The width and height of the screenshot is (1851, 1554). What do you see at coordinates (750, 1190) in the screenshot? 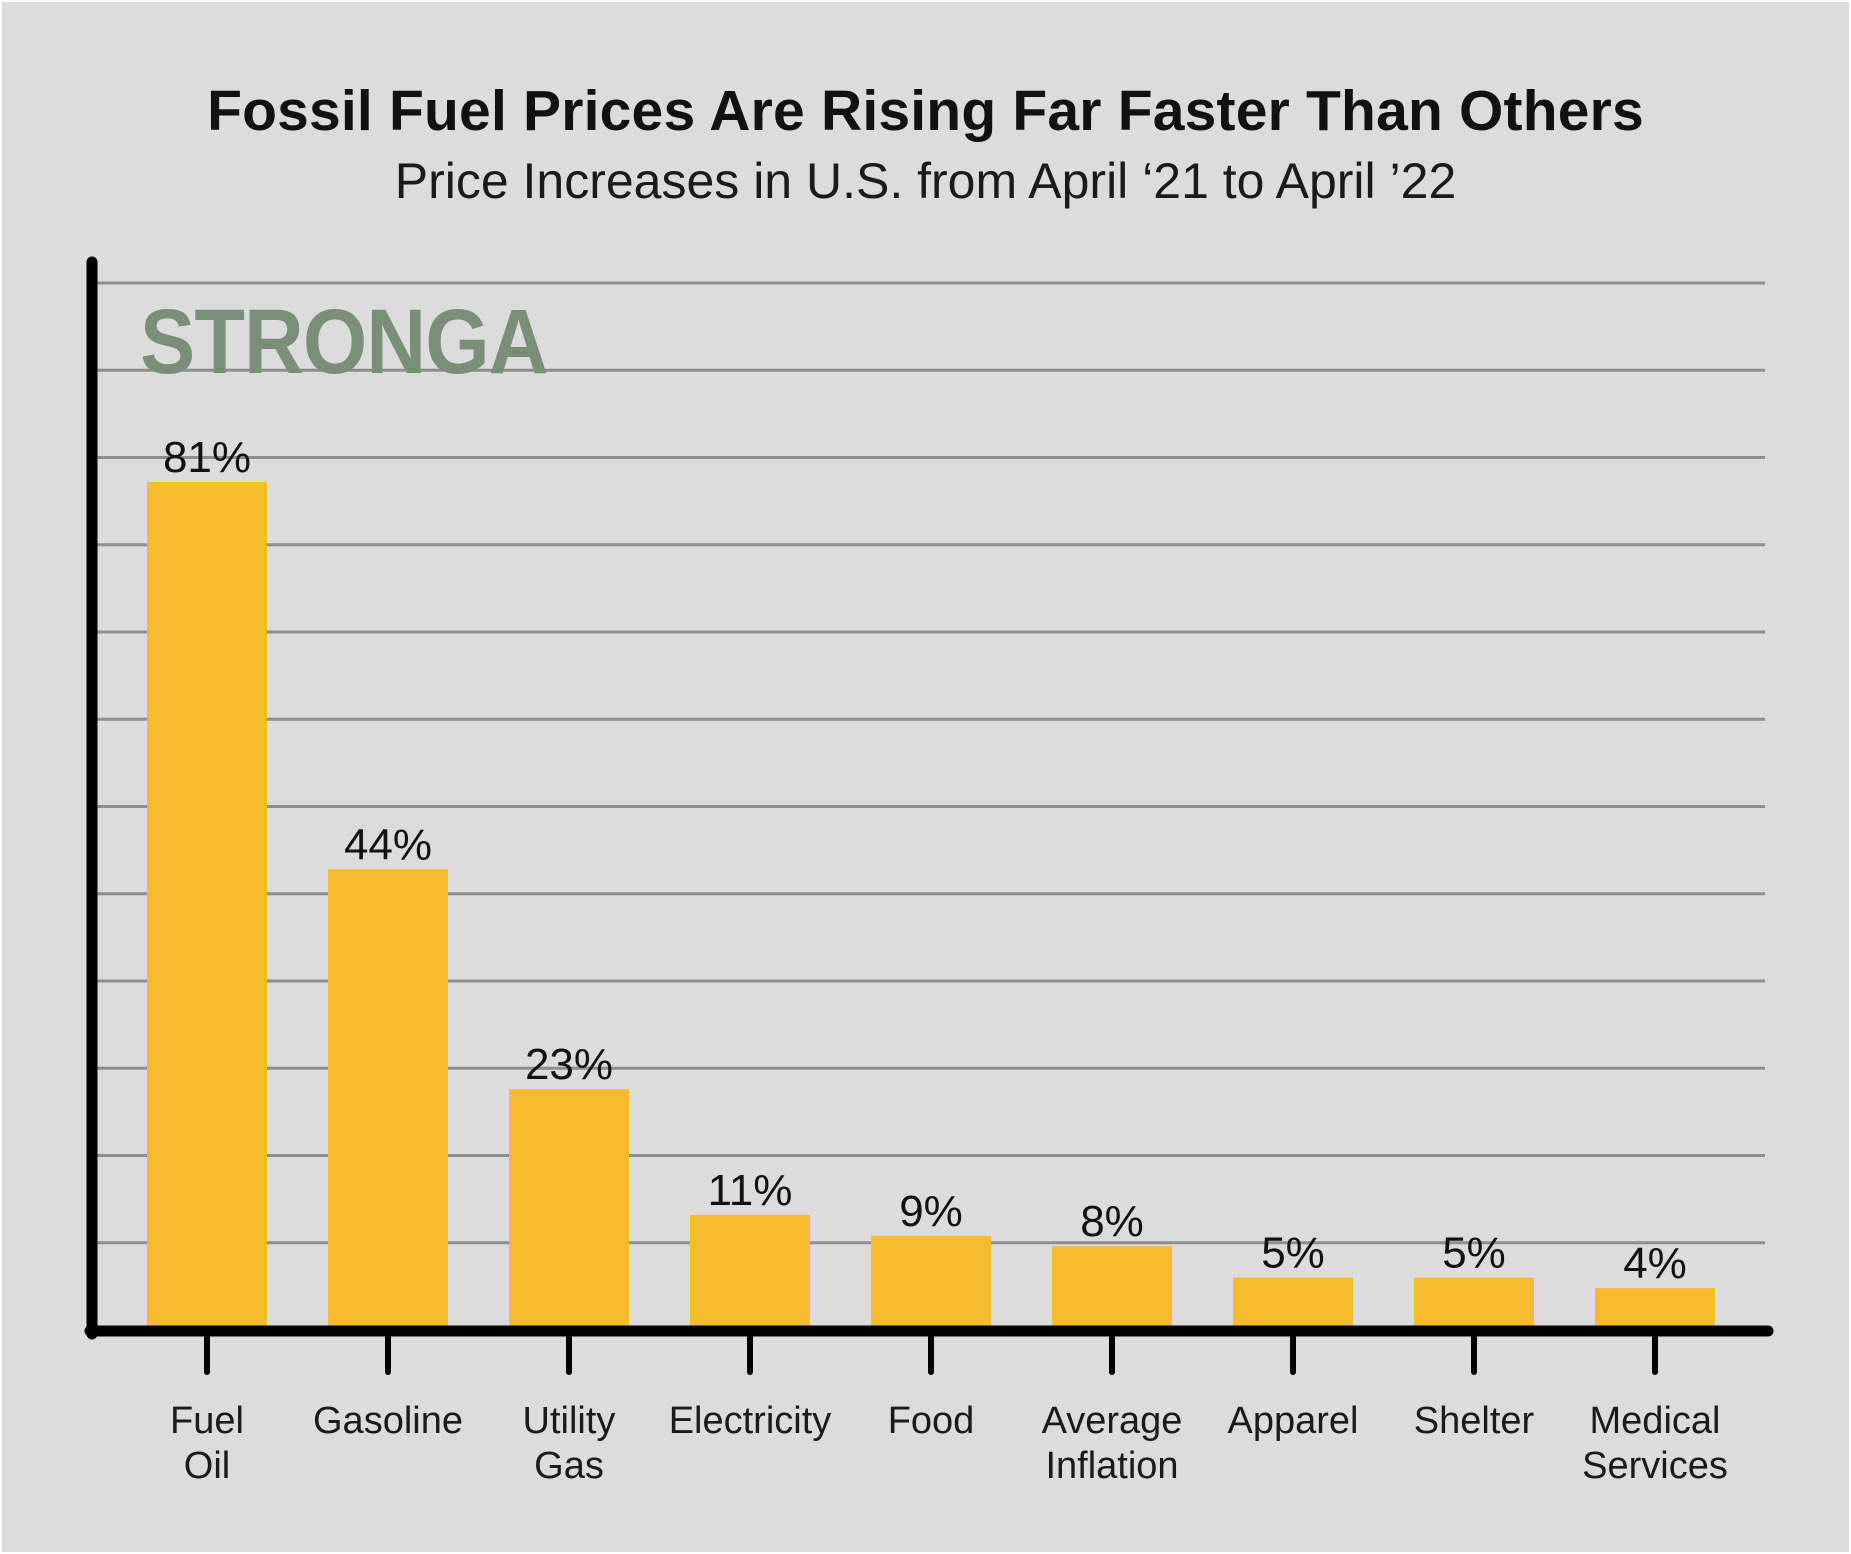
I see `data-label: 11%` at bounding box center [750, 1190].